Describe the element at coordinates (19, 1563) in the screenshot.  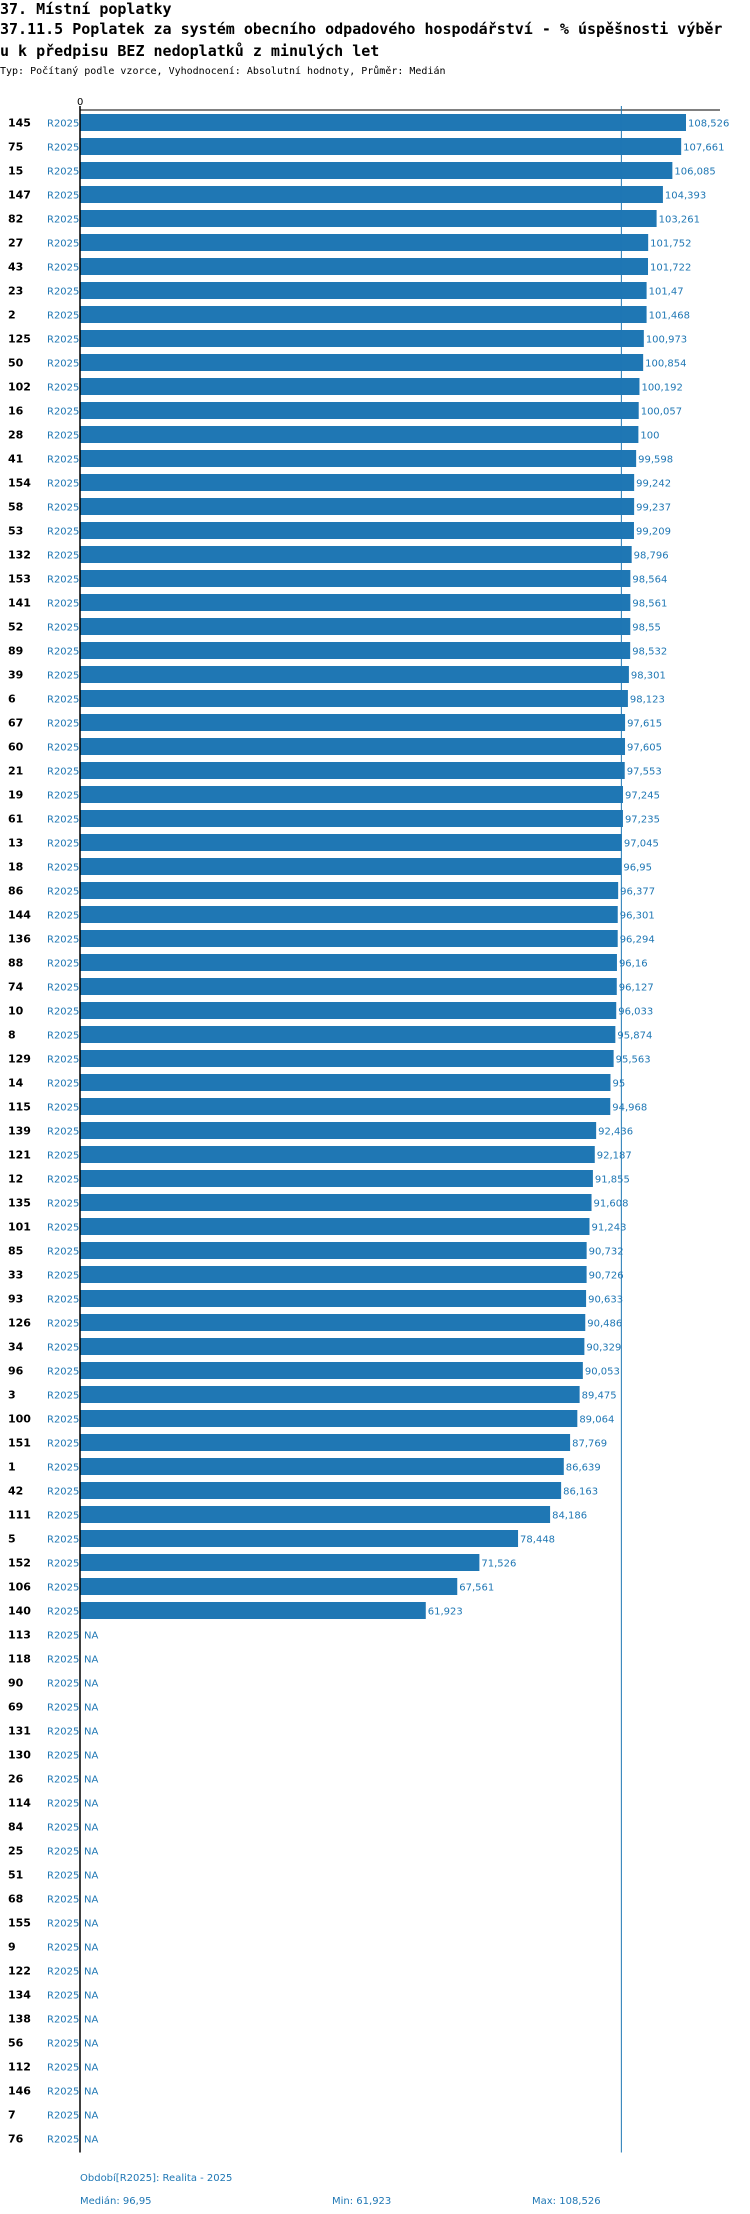
I see `row-id-label: 152` at that location.